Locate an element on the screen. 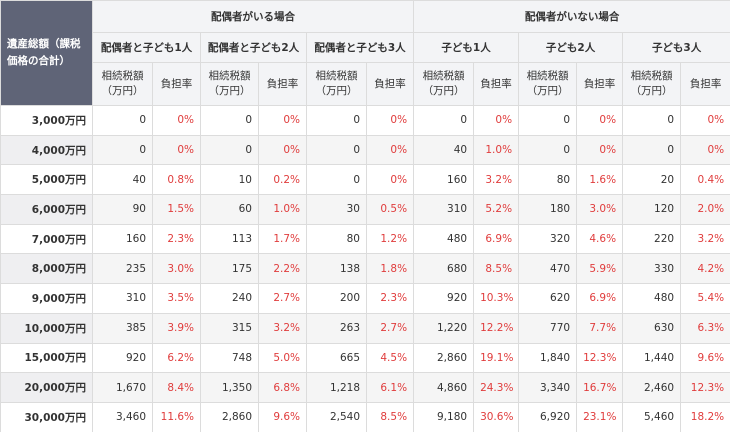 The image size is (730, 432). row-label: 8,000万円 is located at coordinates (46, 269).